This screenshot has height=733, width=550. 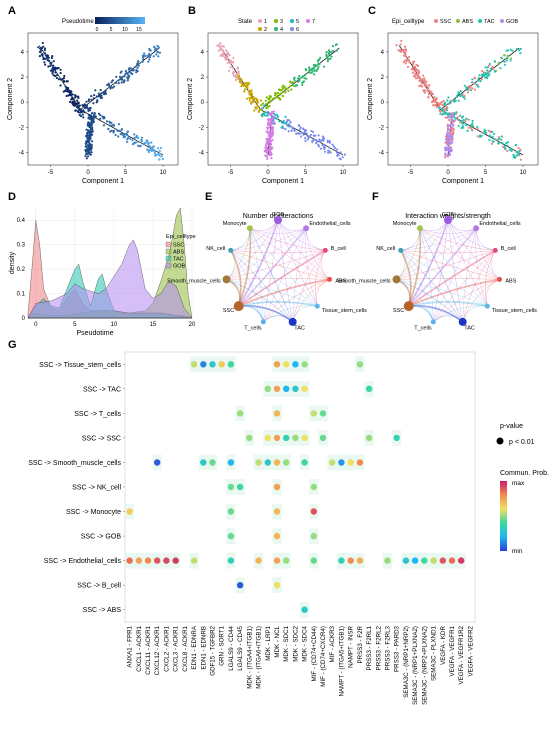 I want to click on state-legend-label: 6, so click(x=297, y=30).